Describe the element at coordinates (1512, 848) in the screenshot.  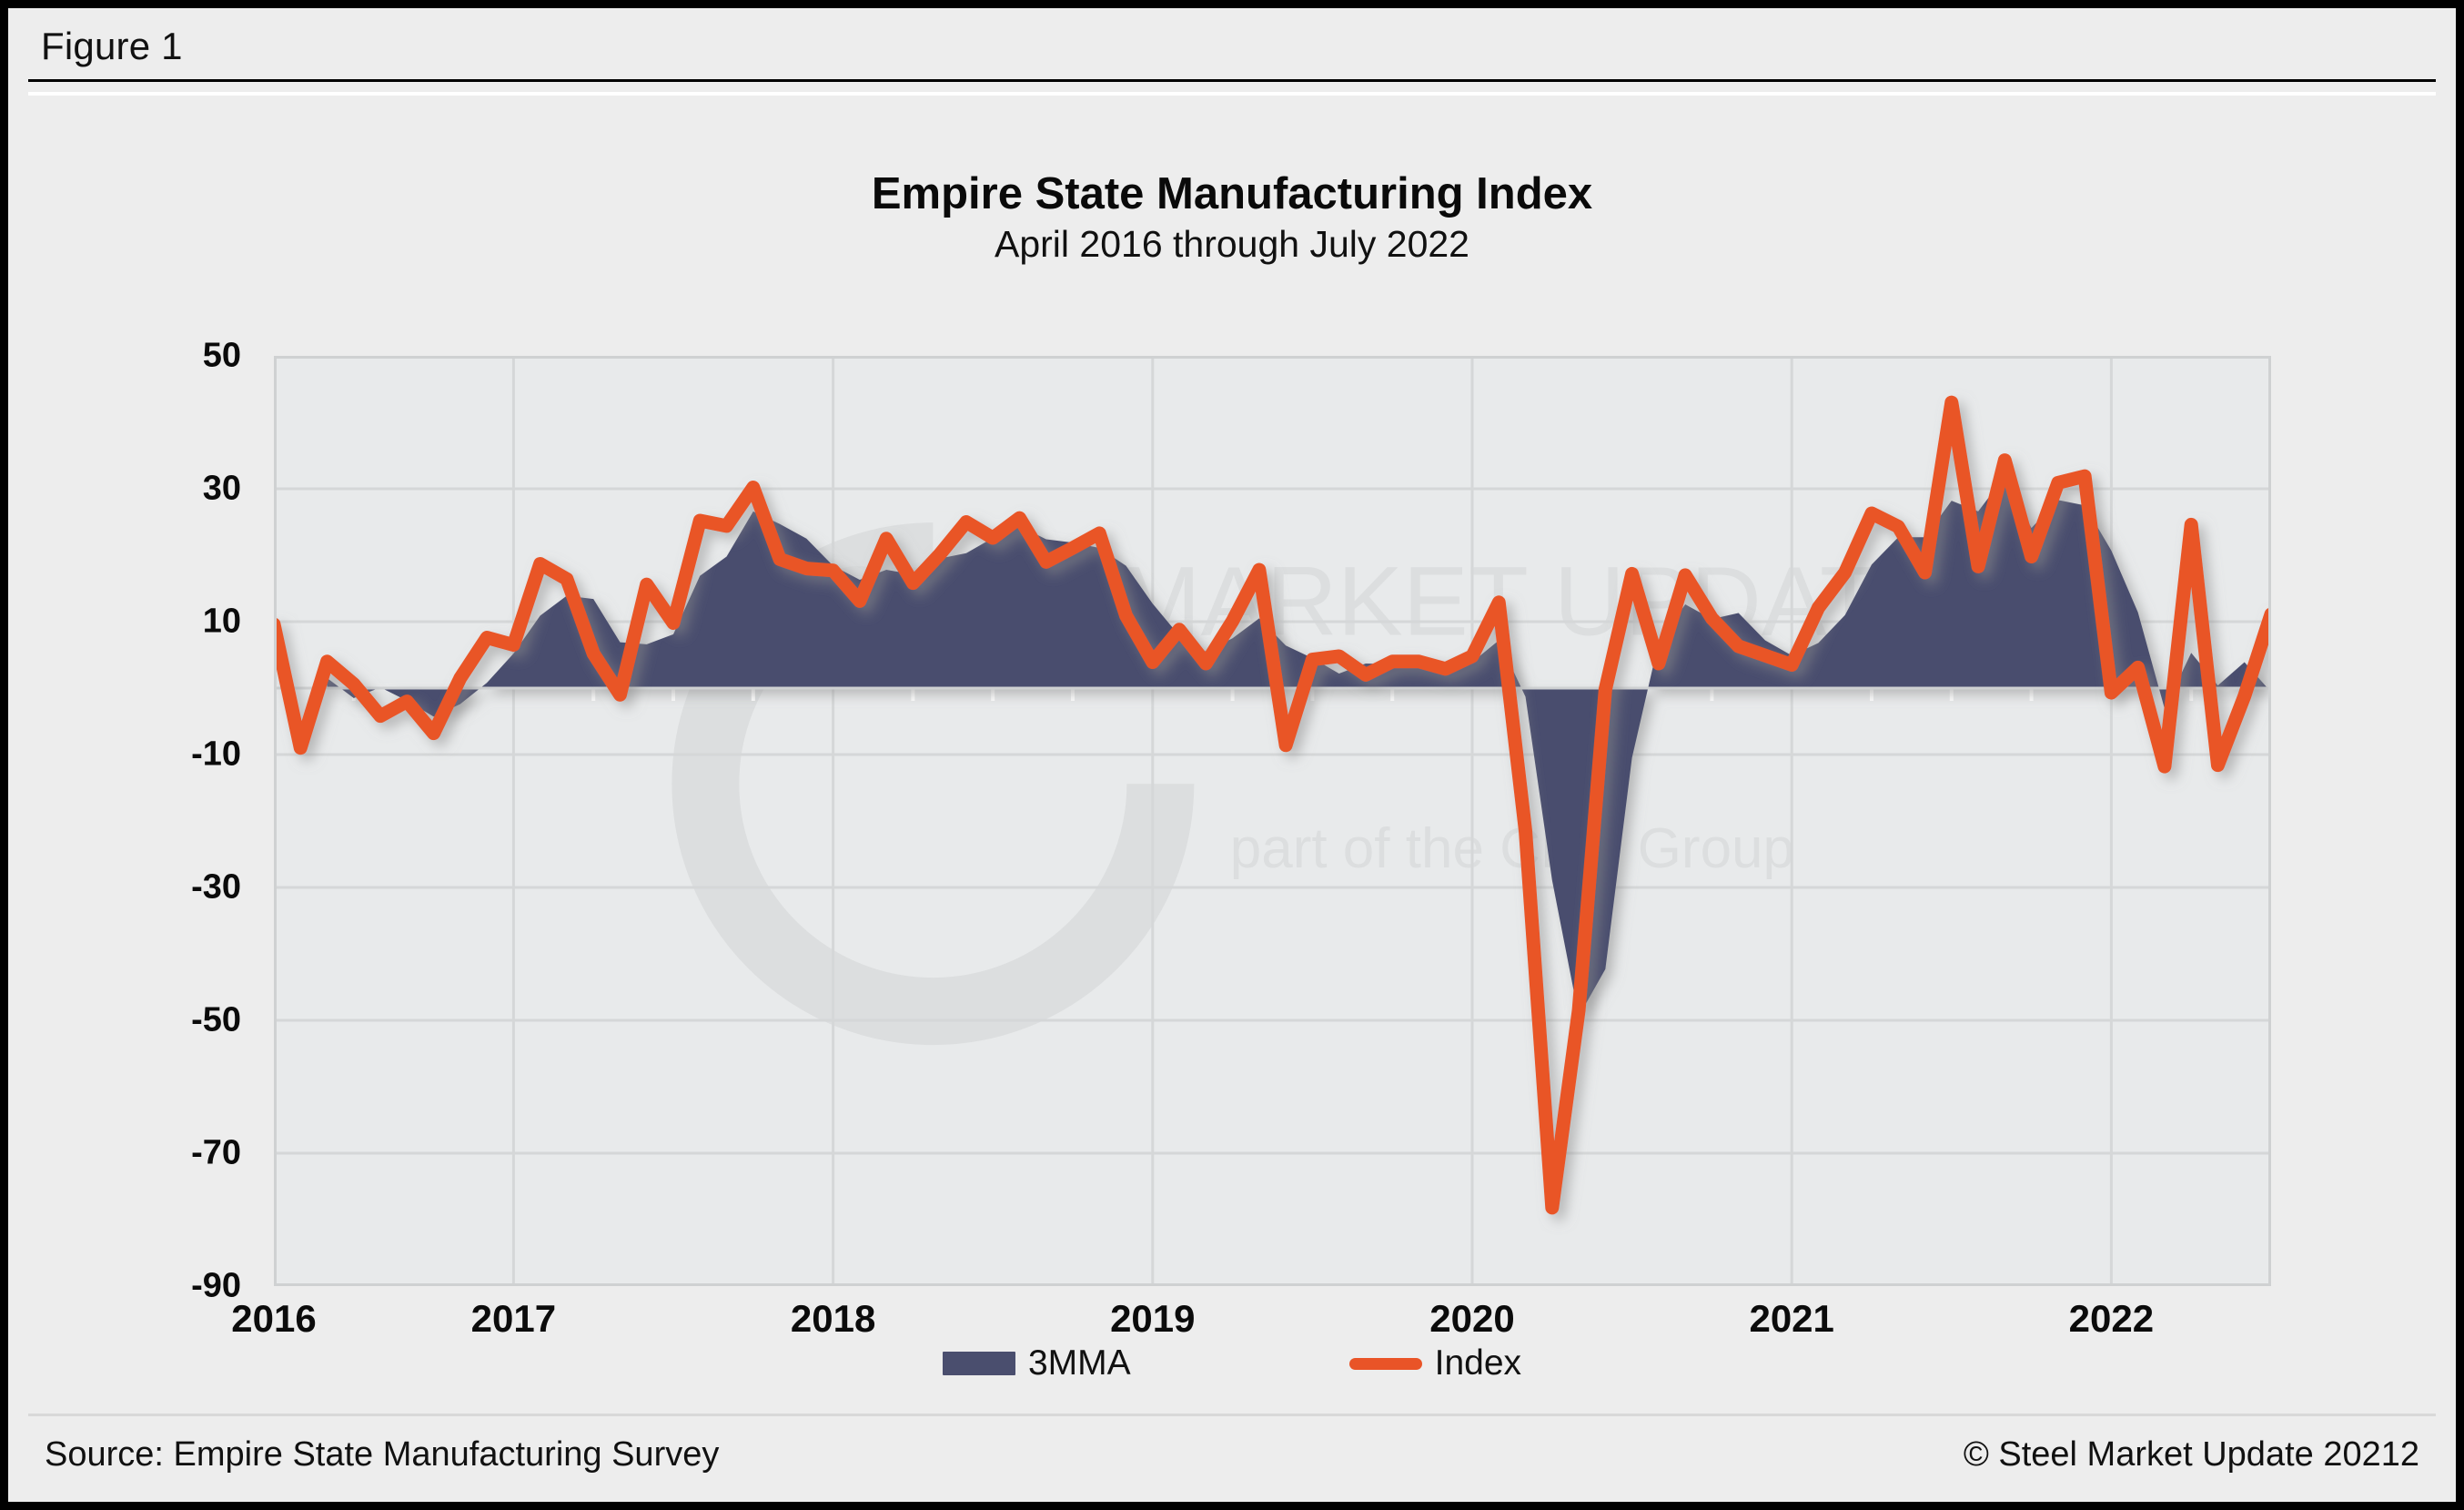
I see `svg-text: part of the CRU Group` at that location.